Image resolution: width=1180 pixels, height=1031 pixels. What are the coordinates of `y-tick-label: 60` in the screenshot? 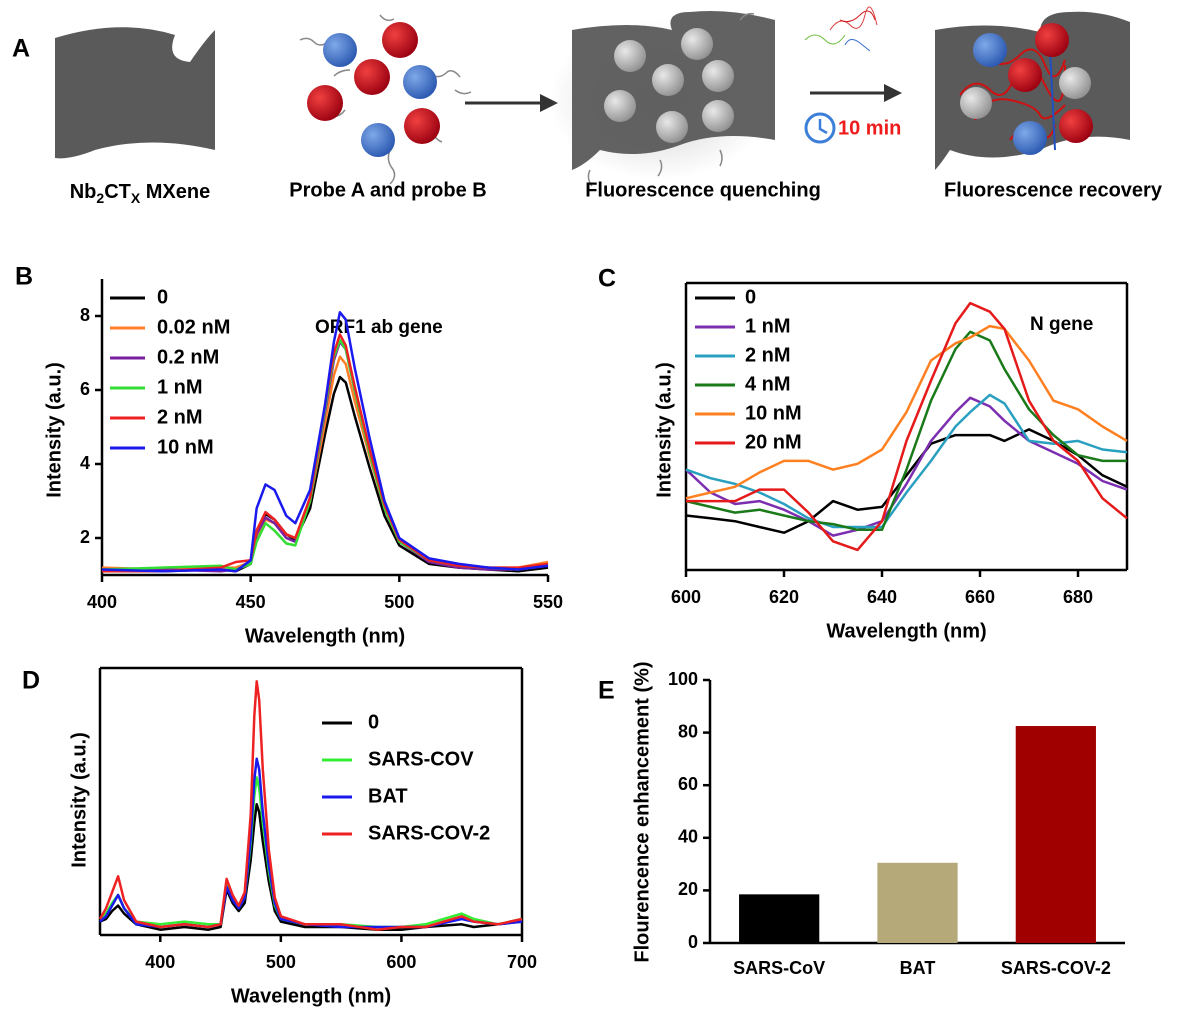 It's located at (688, 784).